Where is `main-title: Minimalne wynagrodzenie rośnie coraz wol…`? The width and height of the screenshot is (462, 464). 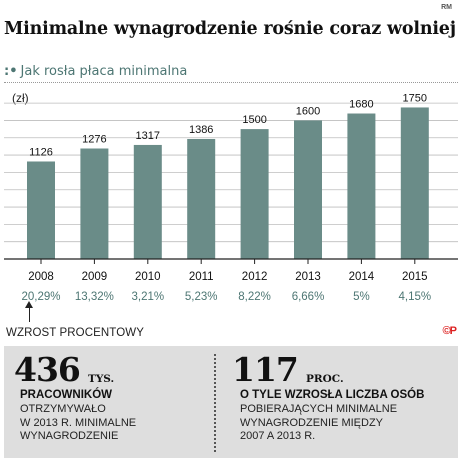
main-title: Minimalne wynagrodzenie rośnie coraz wol… is located at coordinates (230, 29).